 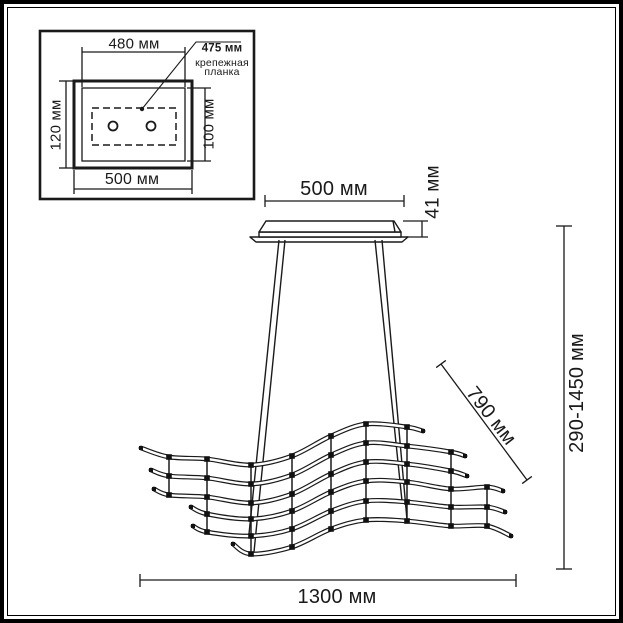 I want to click on canopy, so click(x=329, y=231).